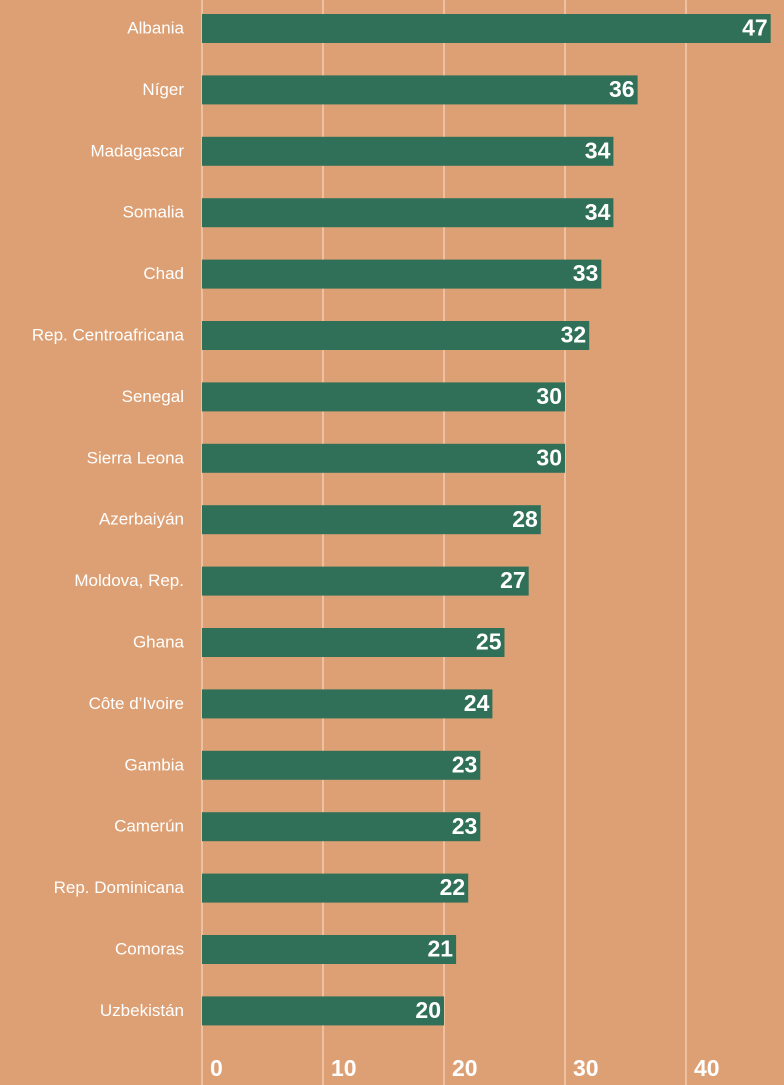 The height and width of the screenshot is (1085, 784). What do you see at coordinates (155, 27) in the screenshot?
I see `category-label: Albania` at bounding box center [155, 27].